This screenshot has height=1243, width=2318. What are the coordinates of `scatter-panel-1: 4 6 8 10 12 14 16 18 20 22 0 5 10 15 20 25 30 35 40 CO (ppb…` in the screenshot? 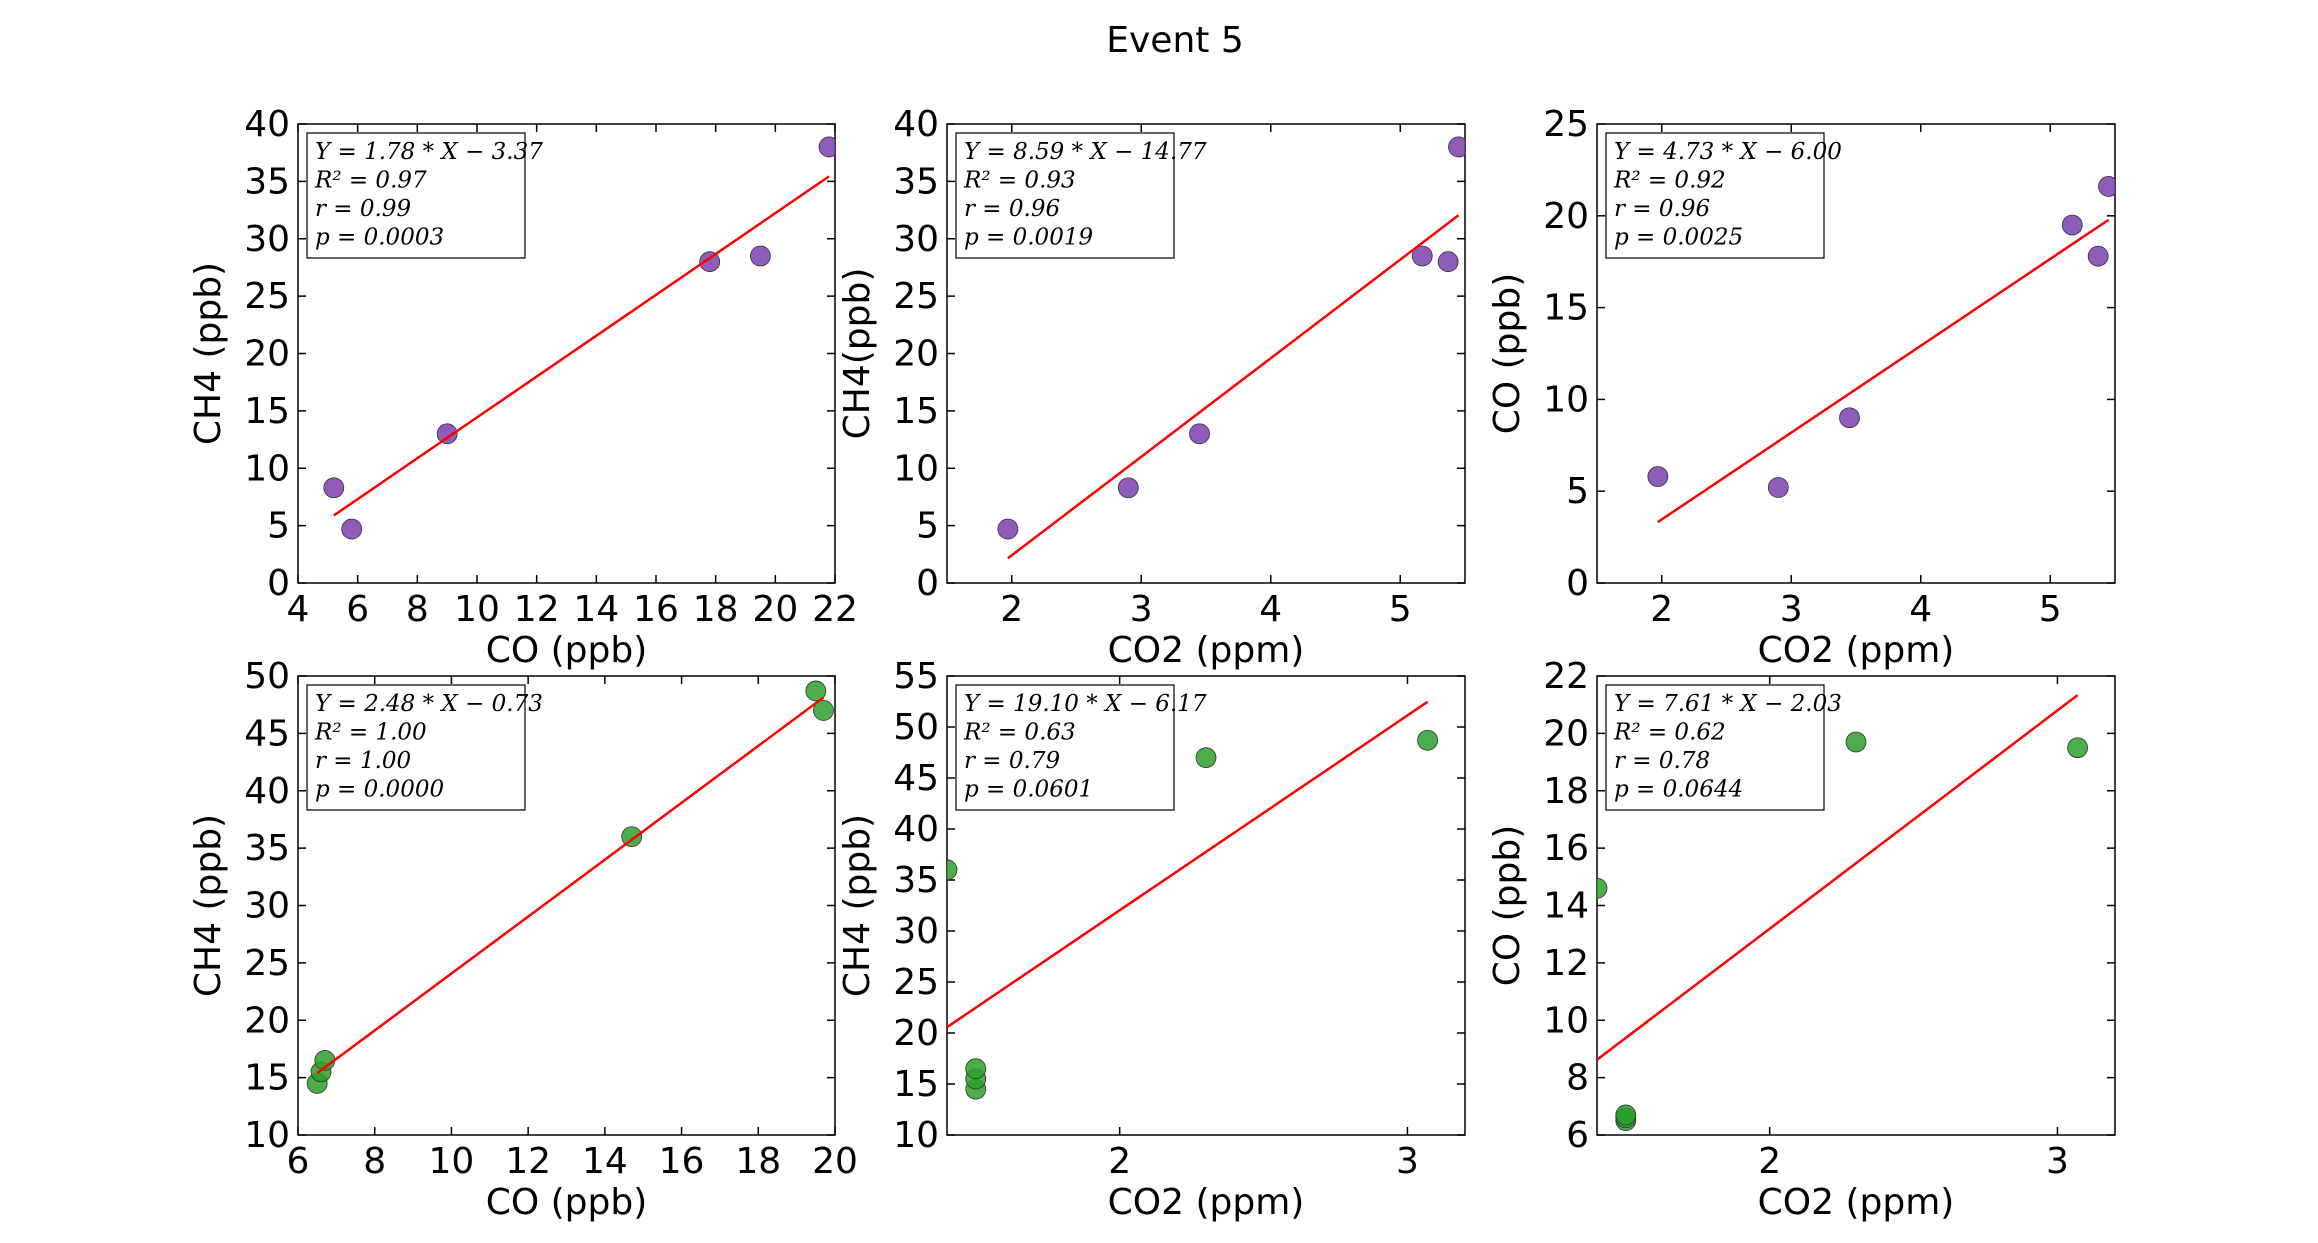 It's located at (523, 387).